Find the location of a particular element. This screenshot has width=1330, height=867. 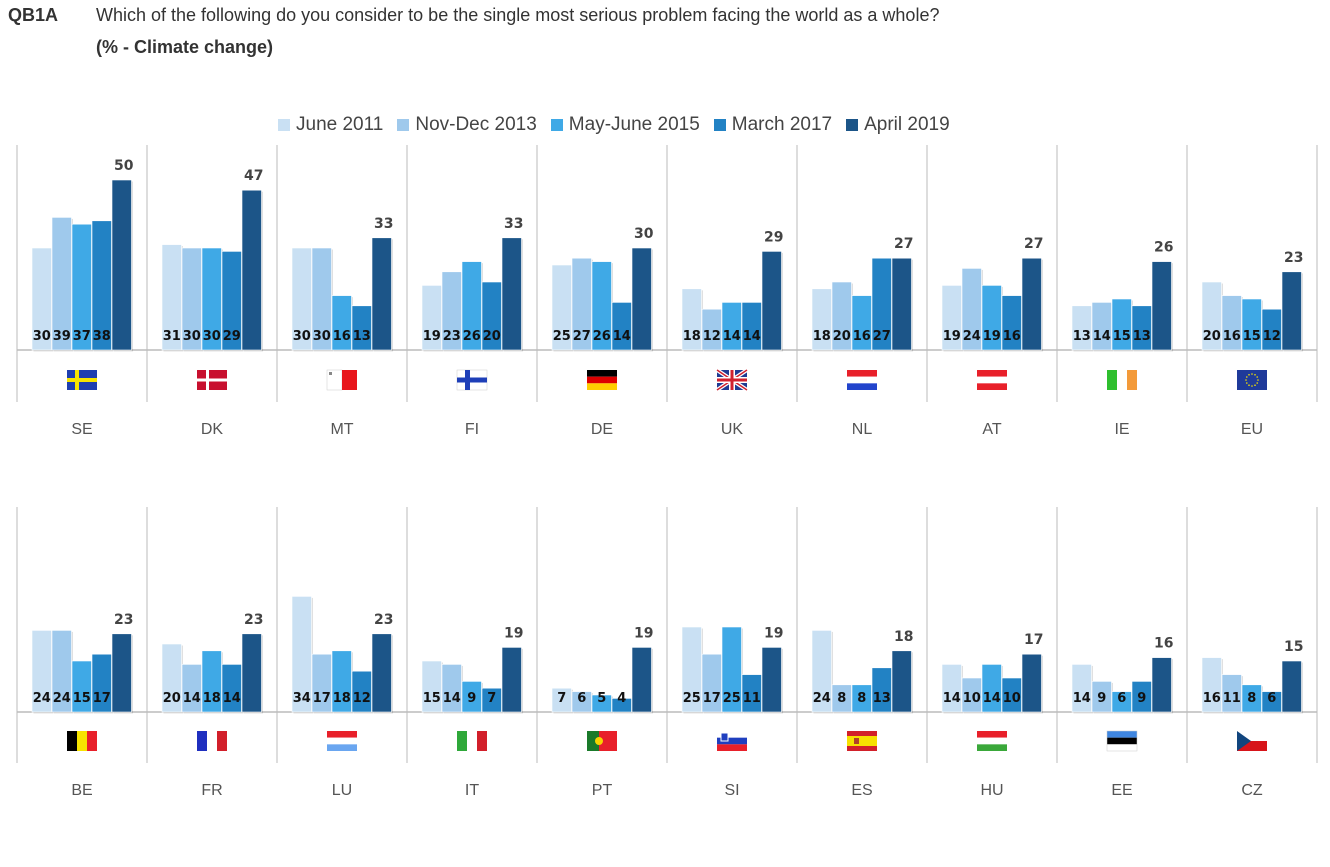

question-code: QB1A is located at coordinates (33, 15).